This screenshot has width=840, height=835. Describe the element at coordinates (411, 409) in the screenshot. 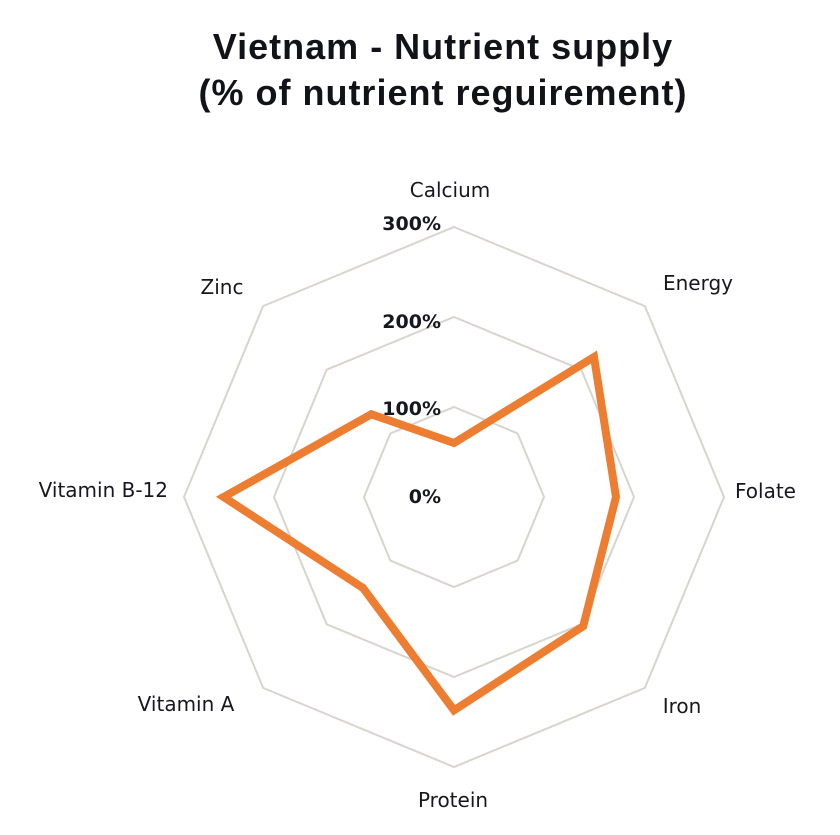

I see `tick-label-100pct: 100%` at that location.